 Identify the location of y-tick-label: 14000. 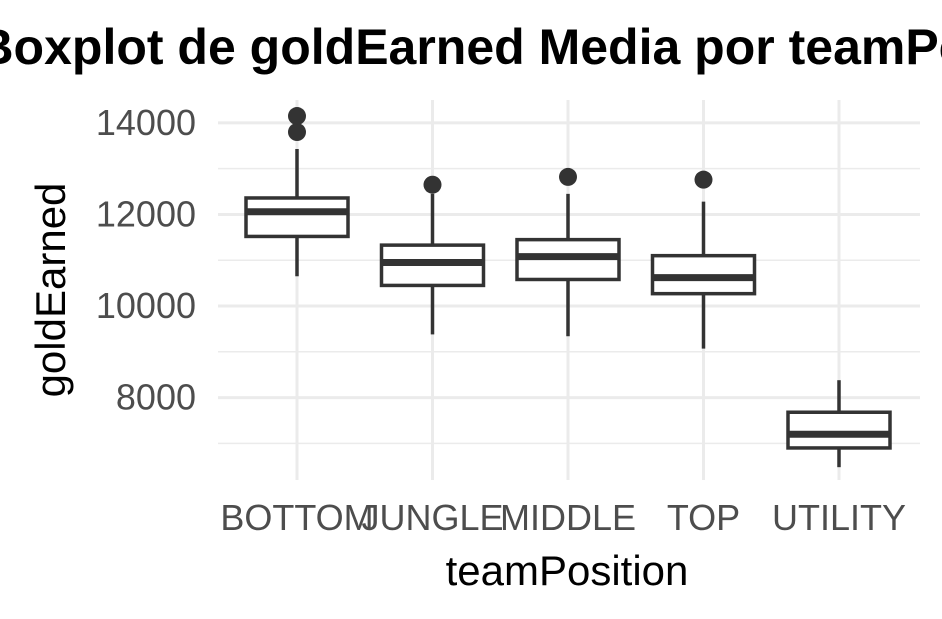
(146, 122).